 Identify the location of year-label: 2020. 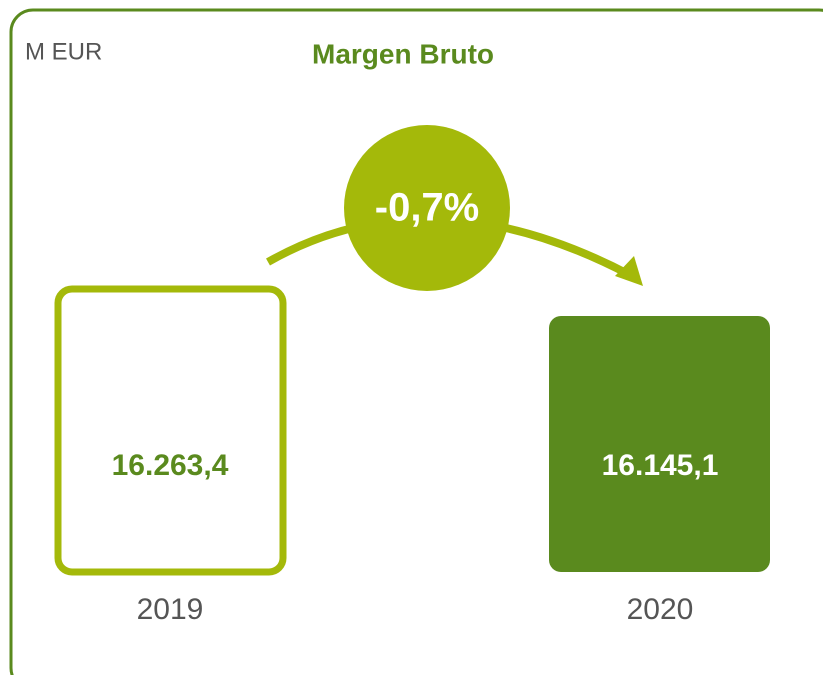
(660, 609).